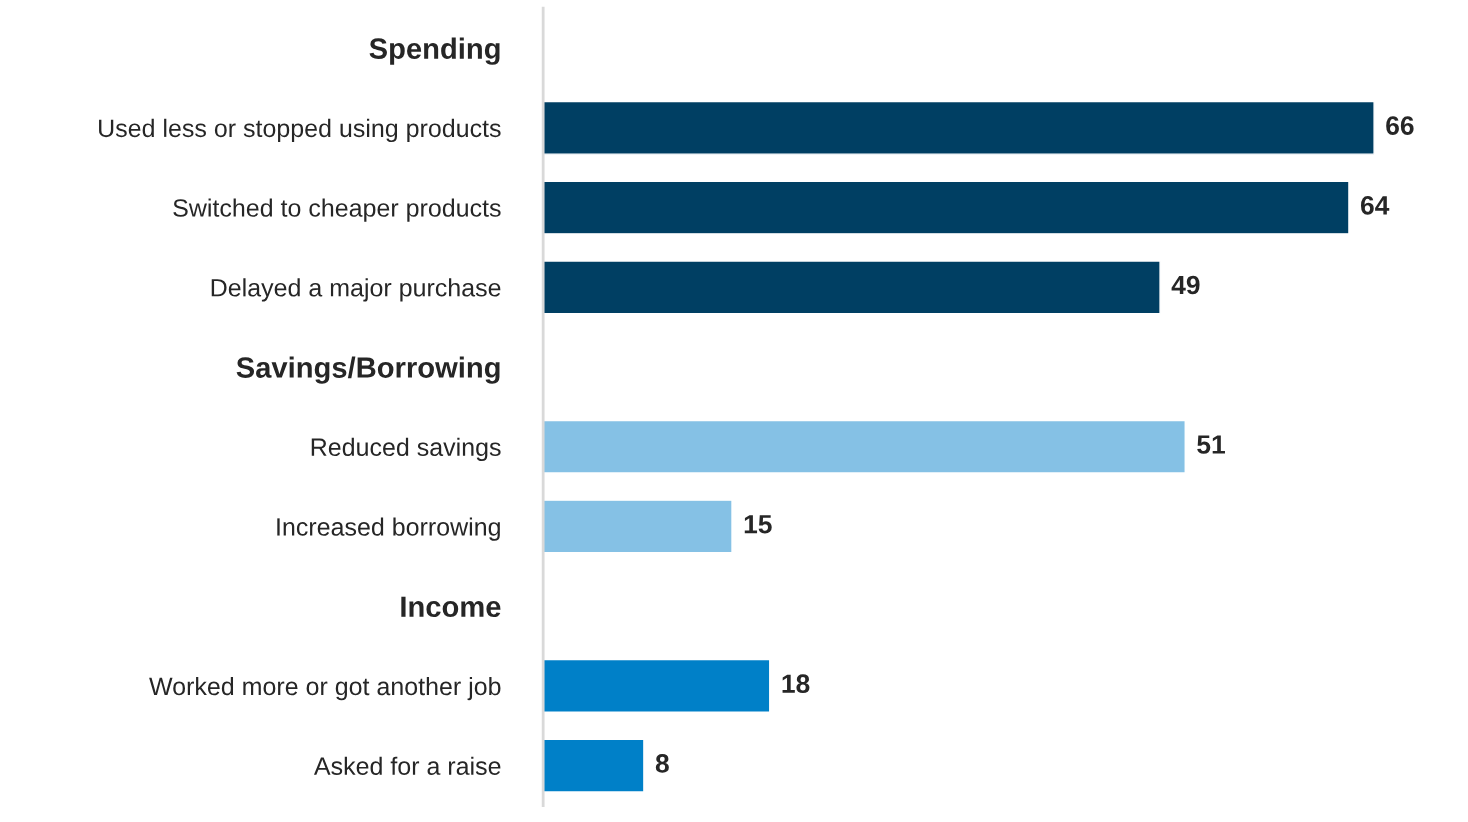 The image size is (1468, 822). Describe the element at coordinates (1185, 285) in the screenshot. I see `data-label: 49` at that location.